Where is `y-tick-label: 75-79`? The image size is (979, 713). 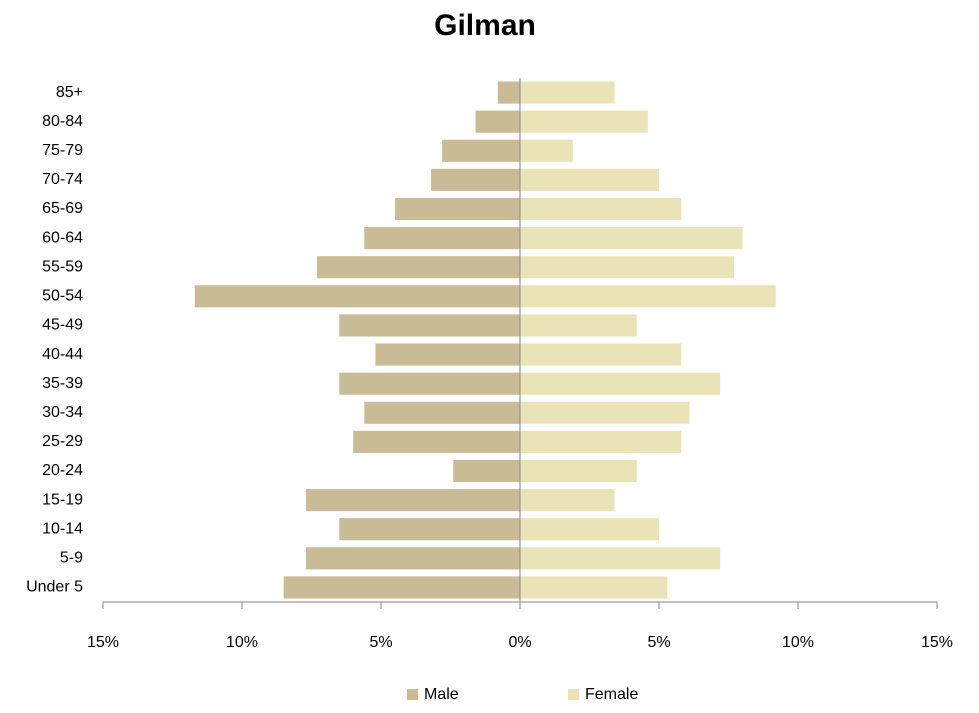
y-tick-label: 75-79 is located at coordinates (62, 150).